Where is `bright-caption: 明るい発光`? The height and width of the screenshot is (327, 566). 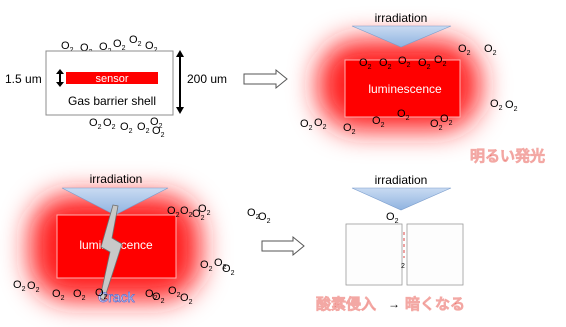
bright-caption: 明るい発光 is located at coordinates (507, 156).